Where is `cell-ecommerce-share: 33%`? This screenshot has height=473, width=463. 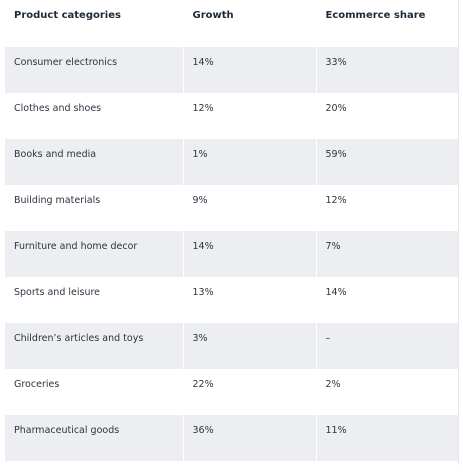 cell-ecommerce-share: 33% is located at coordinates (387, 70).